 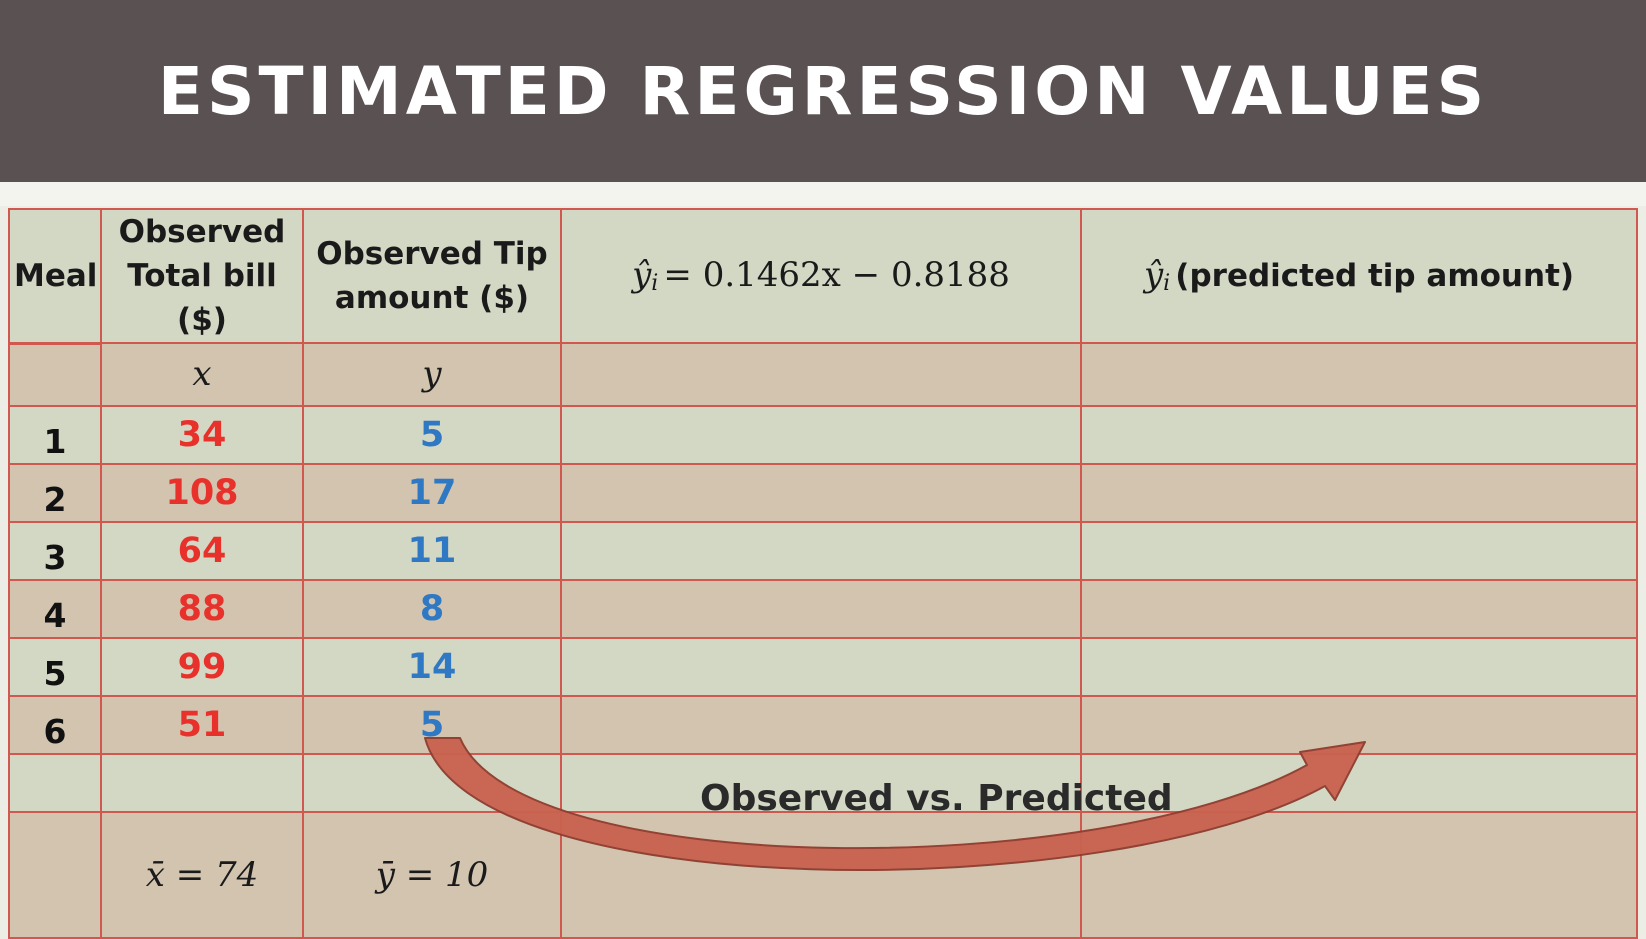 I want to click on variable-row: x y, so click(x=823, y=374).